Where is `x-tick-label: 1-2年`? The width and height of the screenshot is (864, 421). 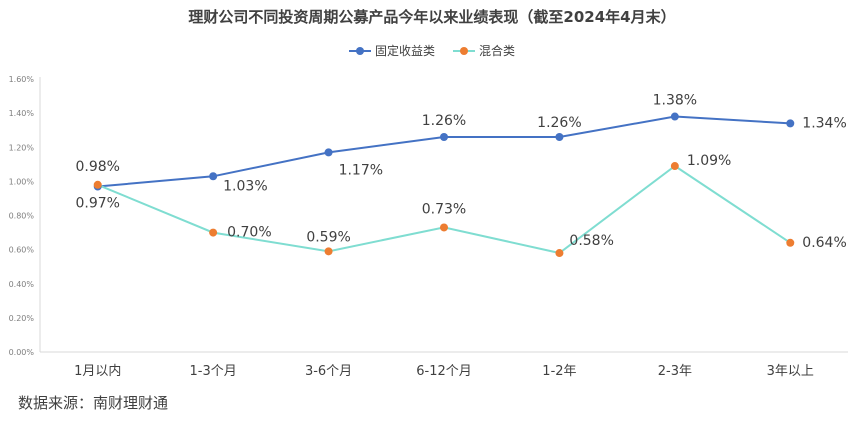
x-tick-label: 1-2年 is located at coordinates (559, 371).